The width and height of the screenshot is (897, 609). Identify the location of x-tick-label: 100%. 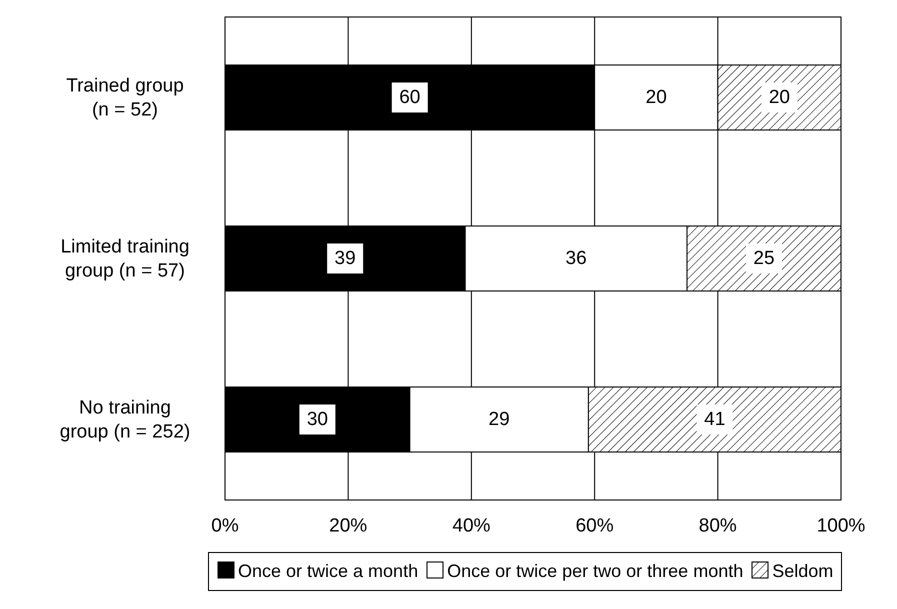
(841, 525).